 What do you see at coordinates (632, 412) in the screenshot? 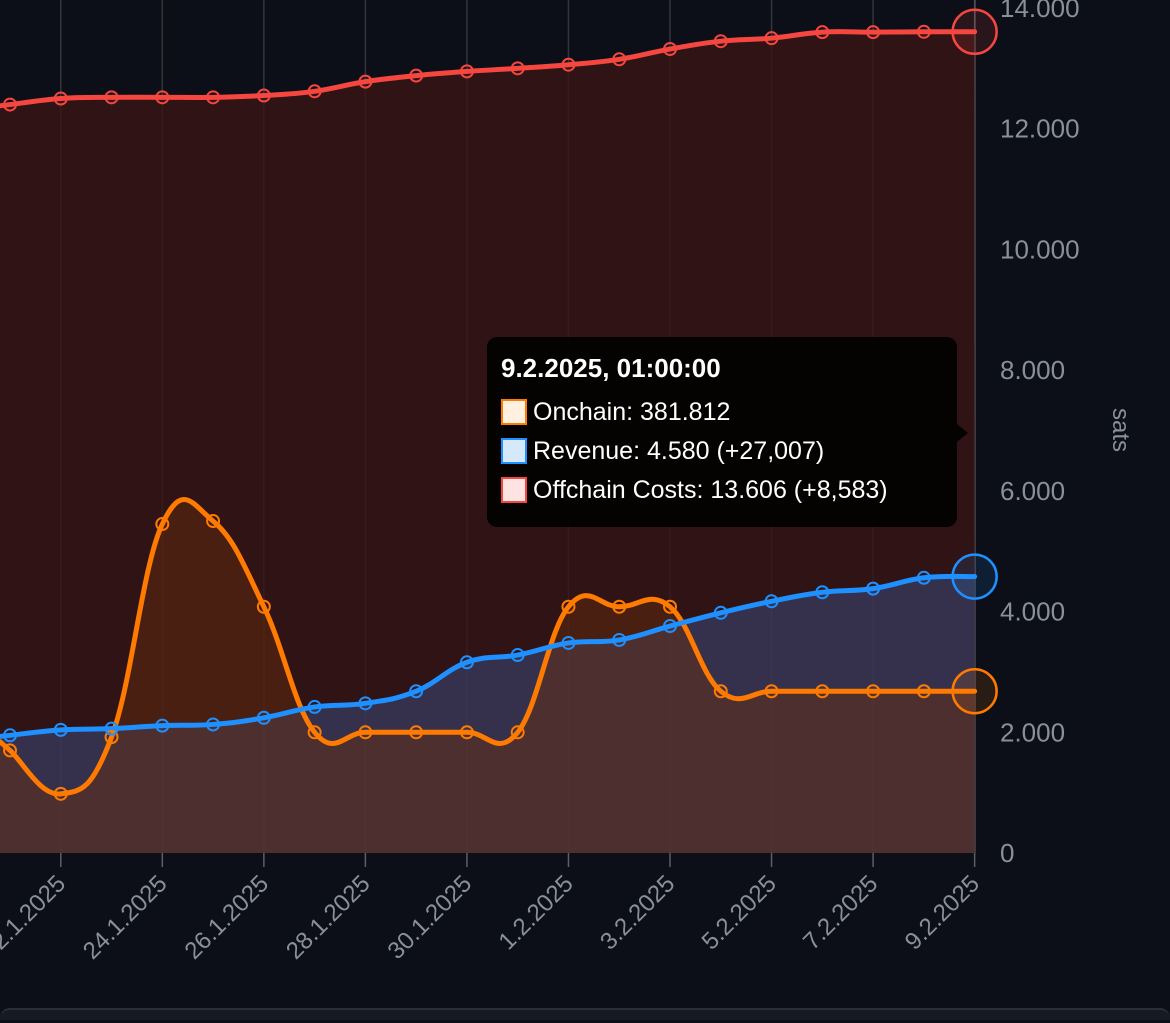
I see `tooltip-label-onchain: Onchain: 381.812` at bounding box center [632, 412].